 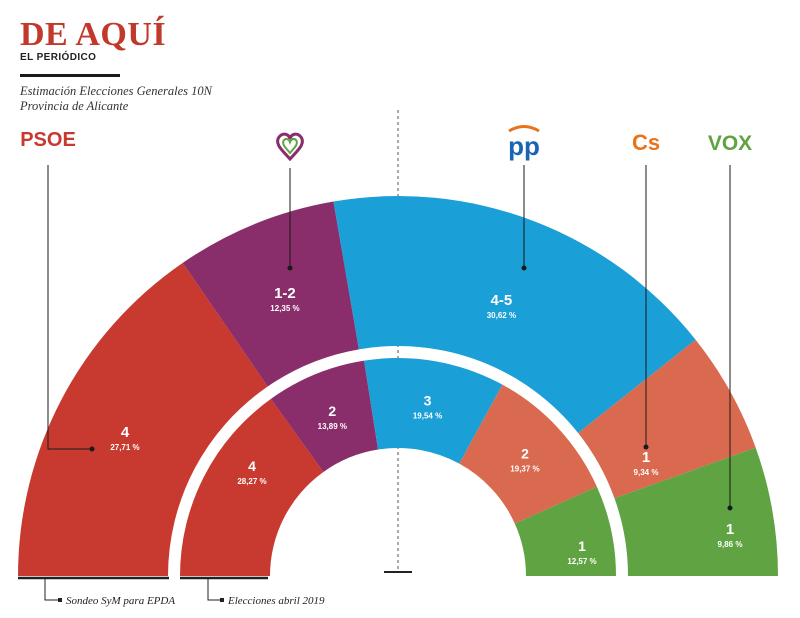 I want to click on outer-percent-label-vox: 9,86 %, so click(x=730, y=544).